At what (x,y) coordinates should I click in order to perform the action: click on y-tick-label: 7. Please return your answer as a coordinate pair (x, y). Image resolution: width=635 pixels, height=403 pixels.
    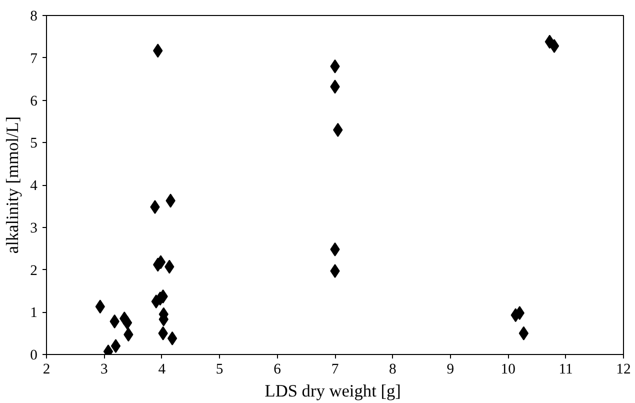
    Looking at the image, I should click on (34, 58).